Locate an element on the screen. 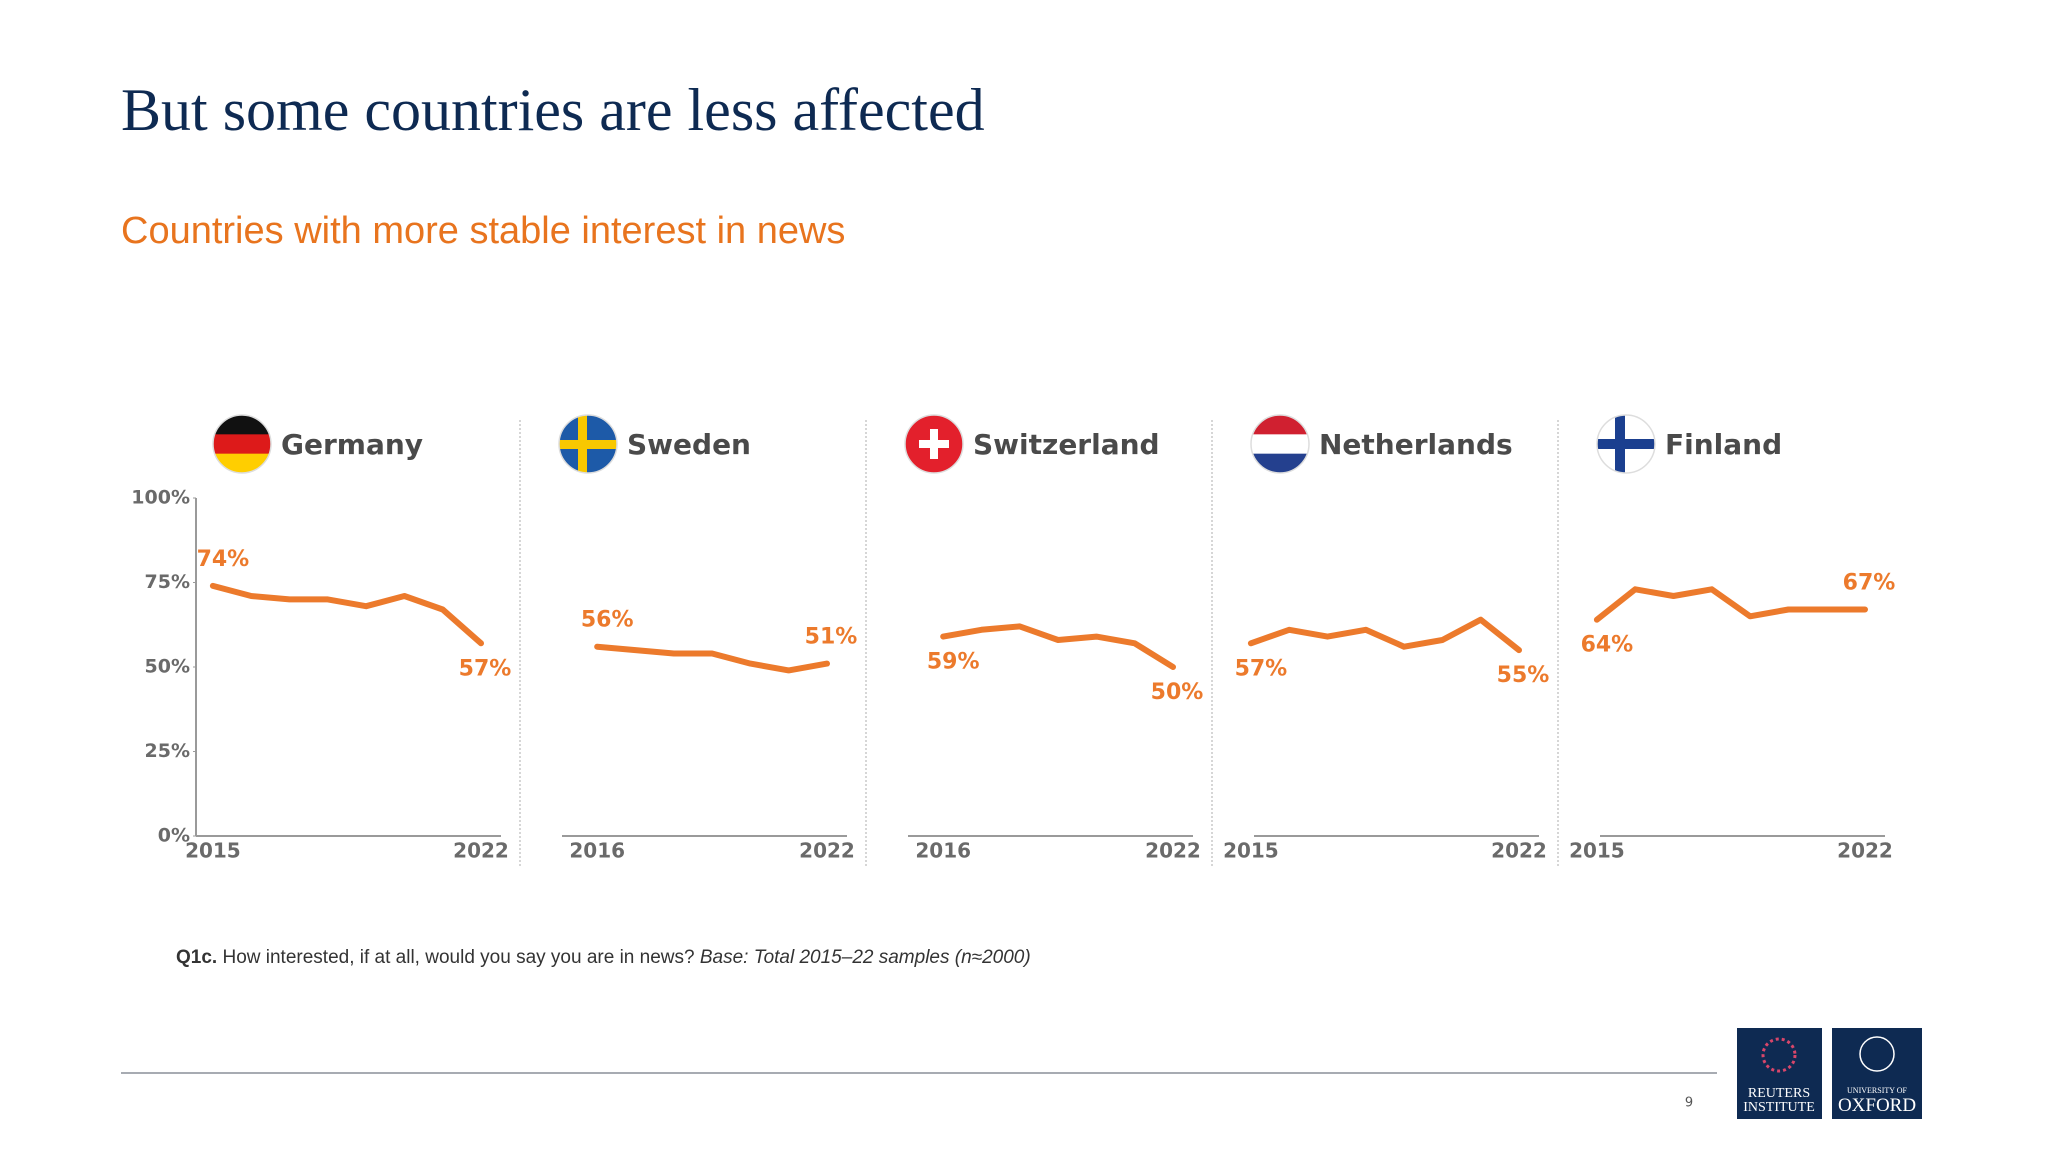 Image resolution: width=2048 pixels, height=1152 pixels. panel-title: Sweden is located at coordinates (689, 444).